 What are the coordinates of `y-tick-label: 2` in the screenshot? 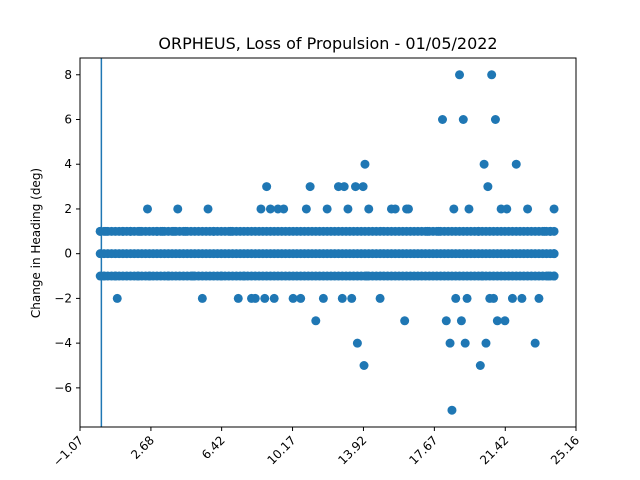 It's located at (68, 209).